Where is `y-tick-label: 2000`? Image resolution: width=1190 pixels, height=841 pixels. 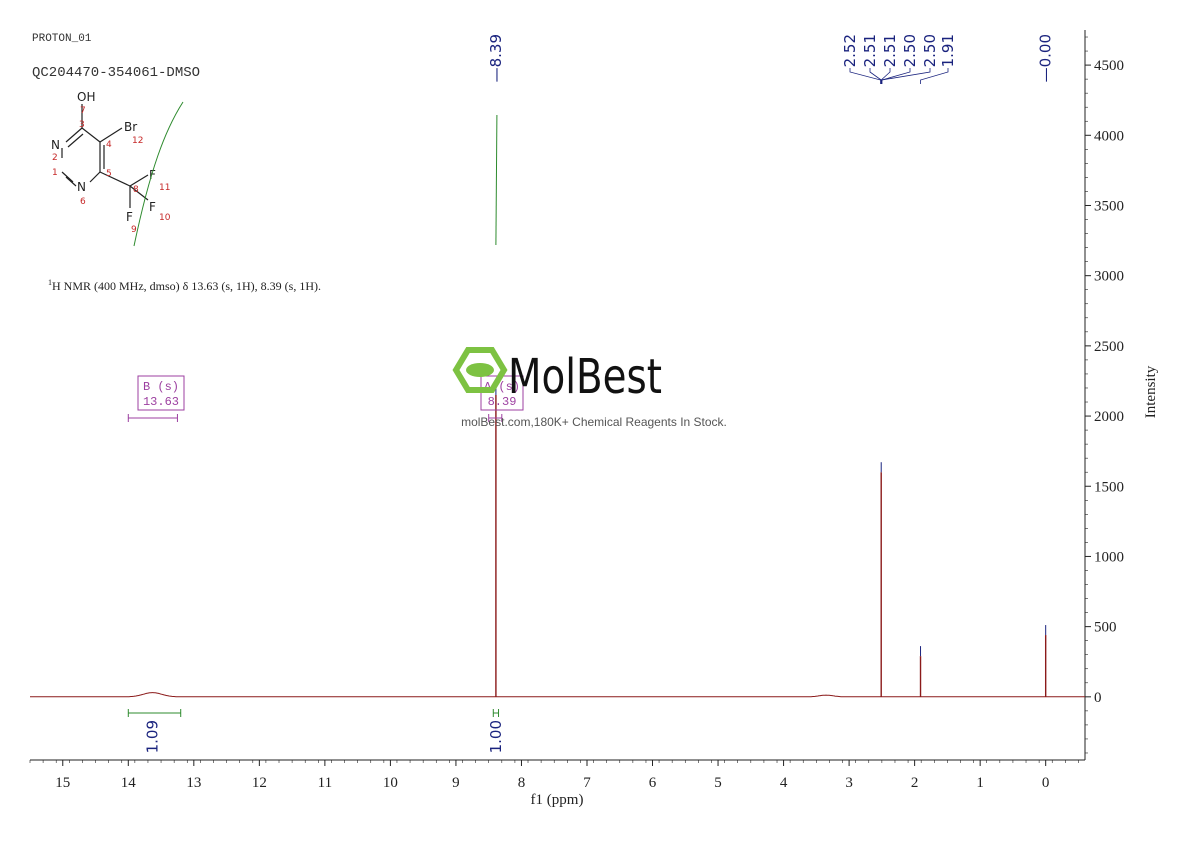
y-tick-label: 2000 is located at coordinates (1109, 417).